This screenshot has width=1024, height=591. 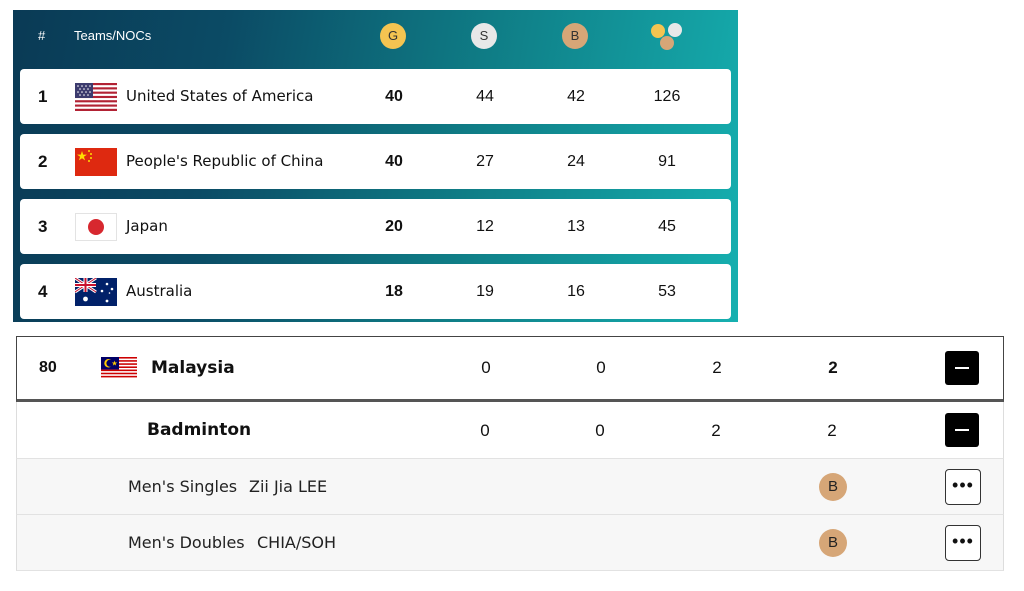 I want to click on collapse-sport-button, so click(x=962, y=430).